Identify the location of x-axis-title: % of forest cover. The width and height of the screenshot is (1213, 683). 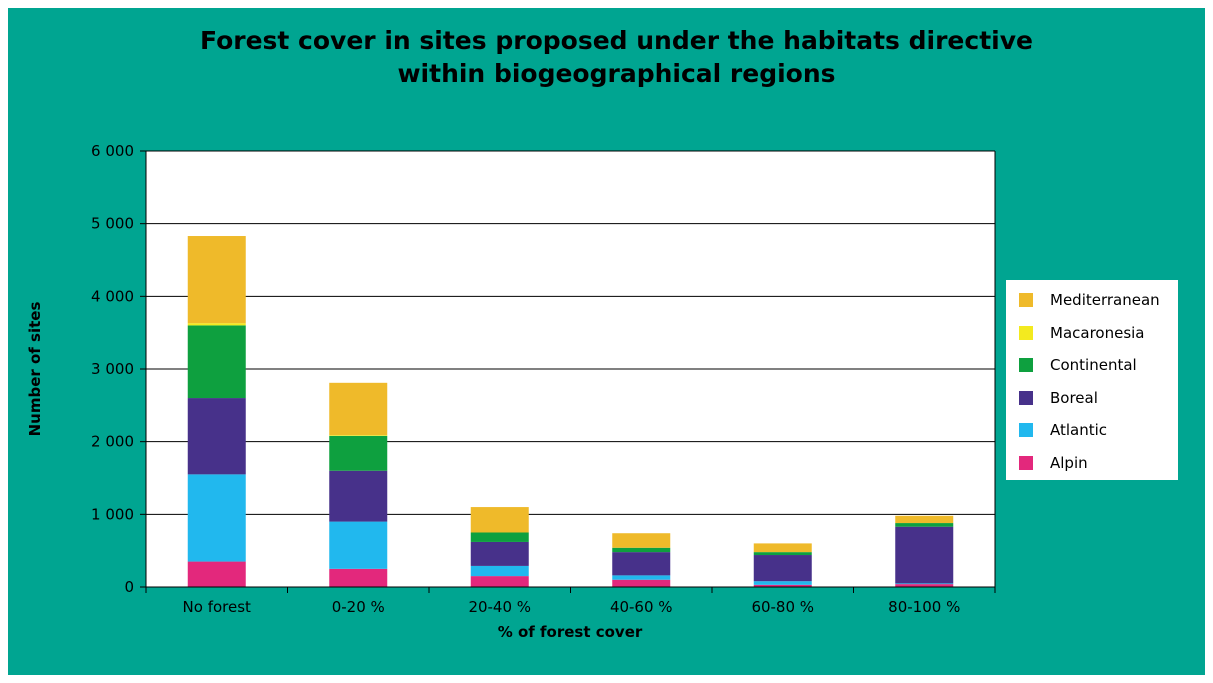
(570, 632).